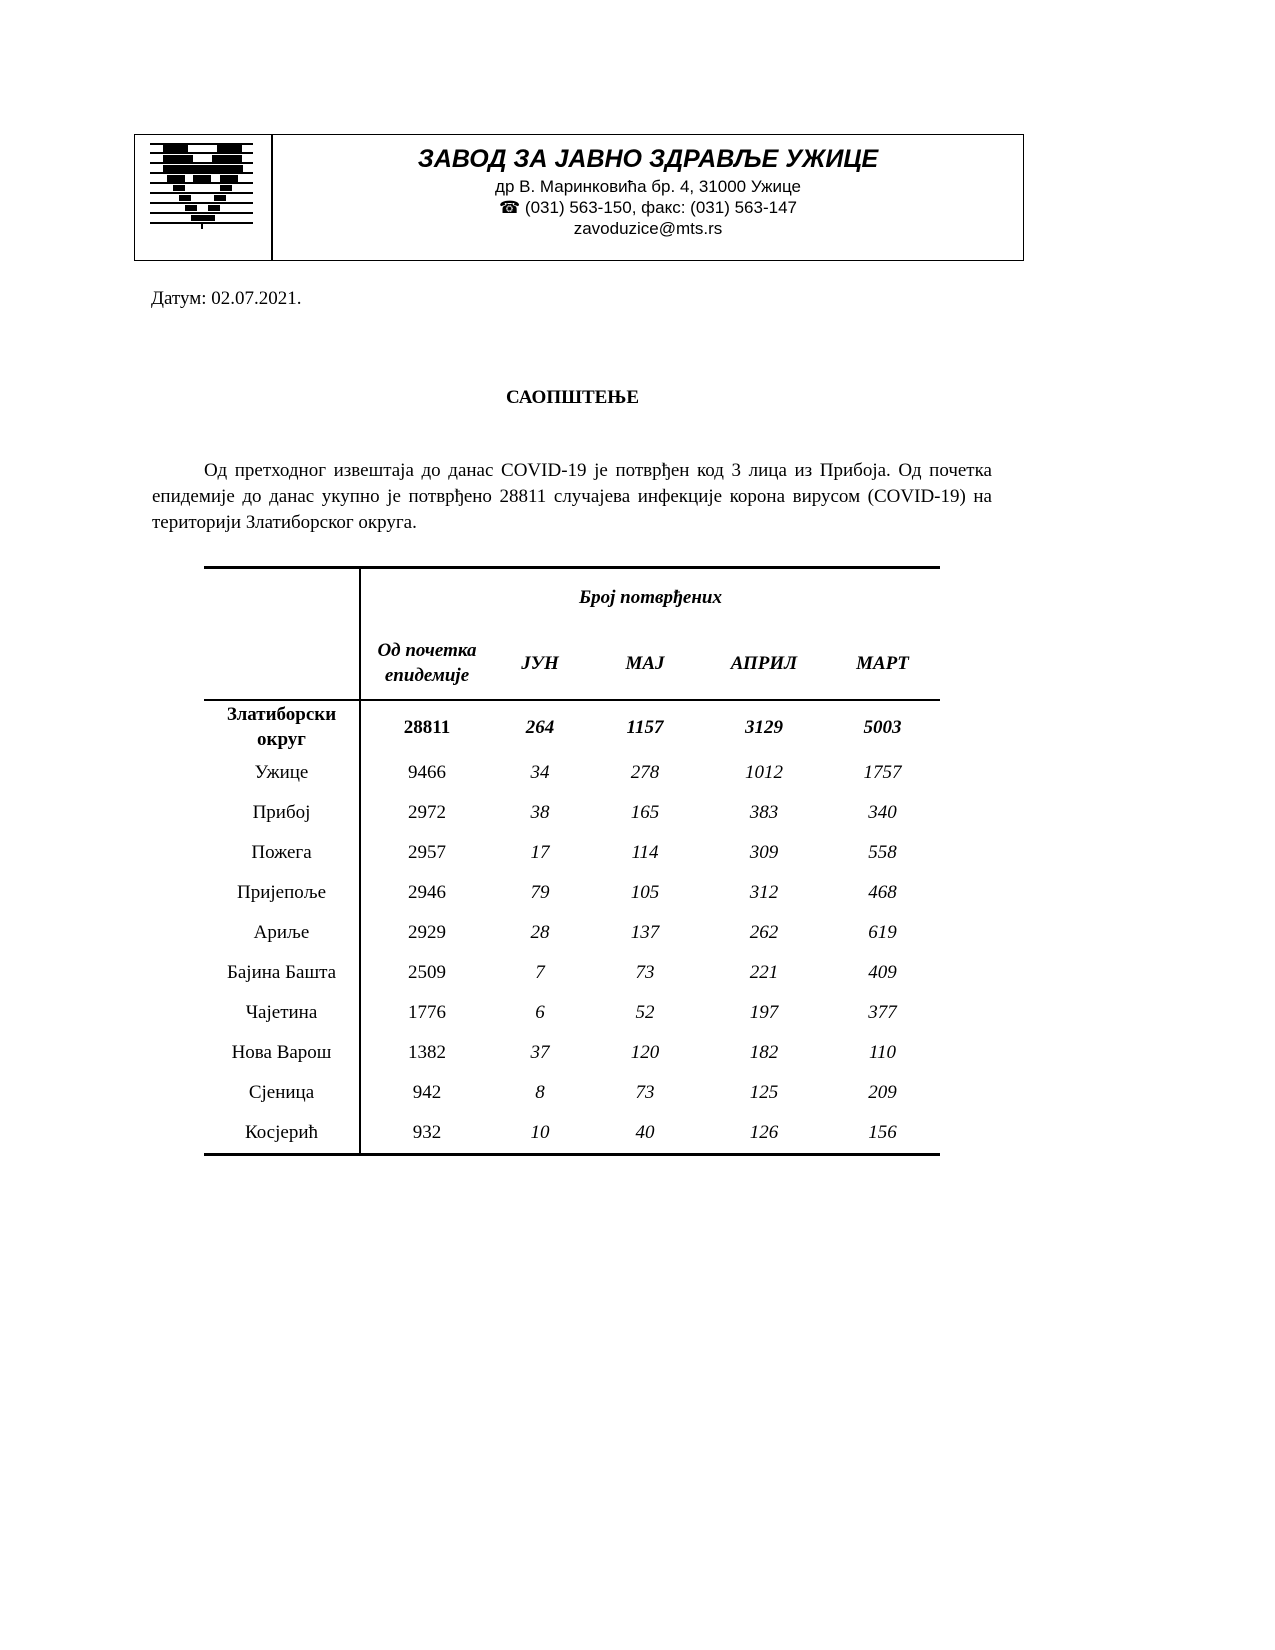 Image resolution: width=1275 pixels, height=1650 pixels. Describe the element at coordinates (572, 1093) in the screenshot. I see `table-row: Сјеница 942 8 73 125 209` at that location.